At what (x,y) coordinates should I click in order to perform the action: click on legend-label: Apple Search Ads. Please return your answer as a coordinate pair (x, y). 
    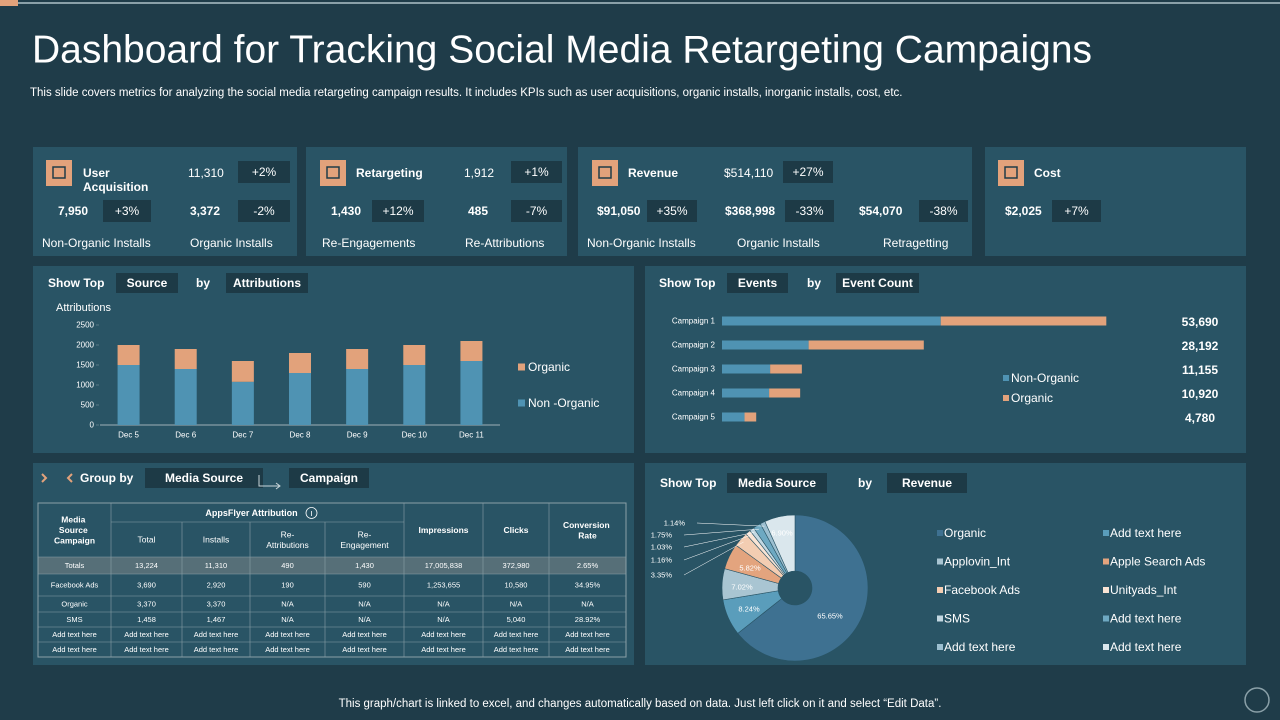
    Looking at the image, I should click on (1157, 562).